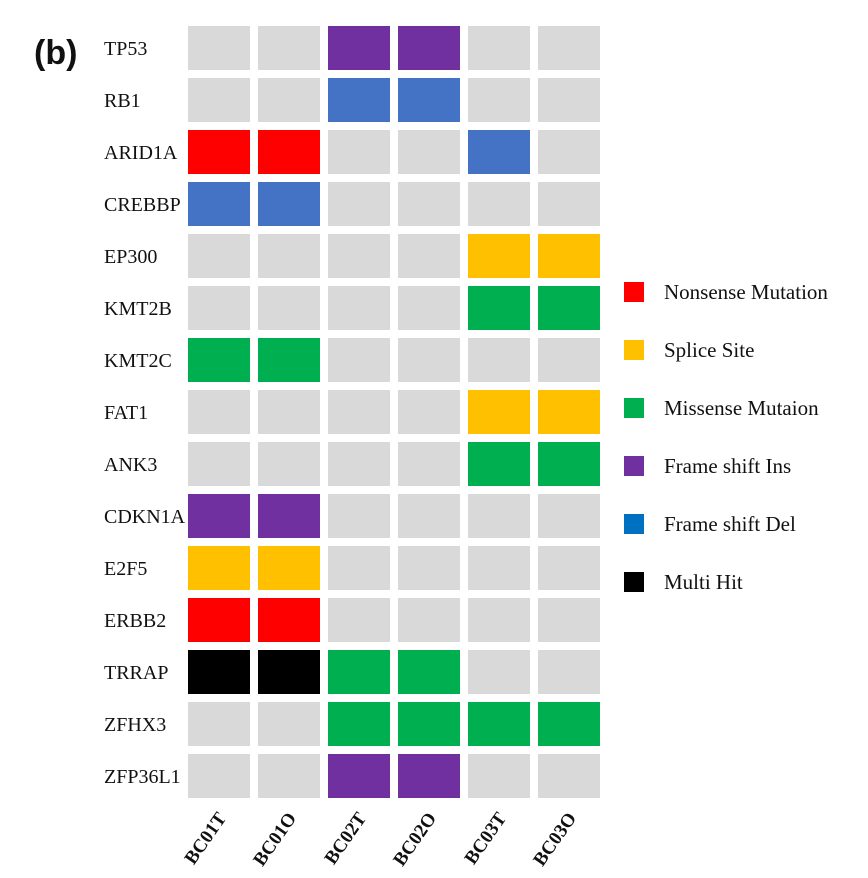 The height and width of the screenshot is (878, 868). What do you see at coordinates (289, 152) in the screenshot?
I see `cell-ARID1A-BC01O` at bounding box center [289, 152].